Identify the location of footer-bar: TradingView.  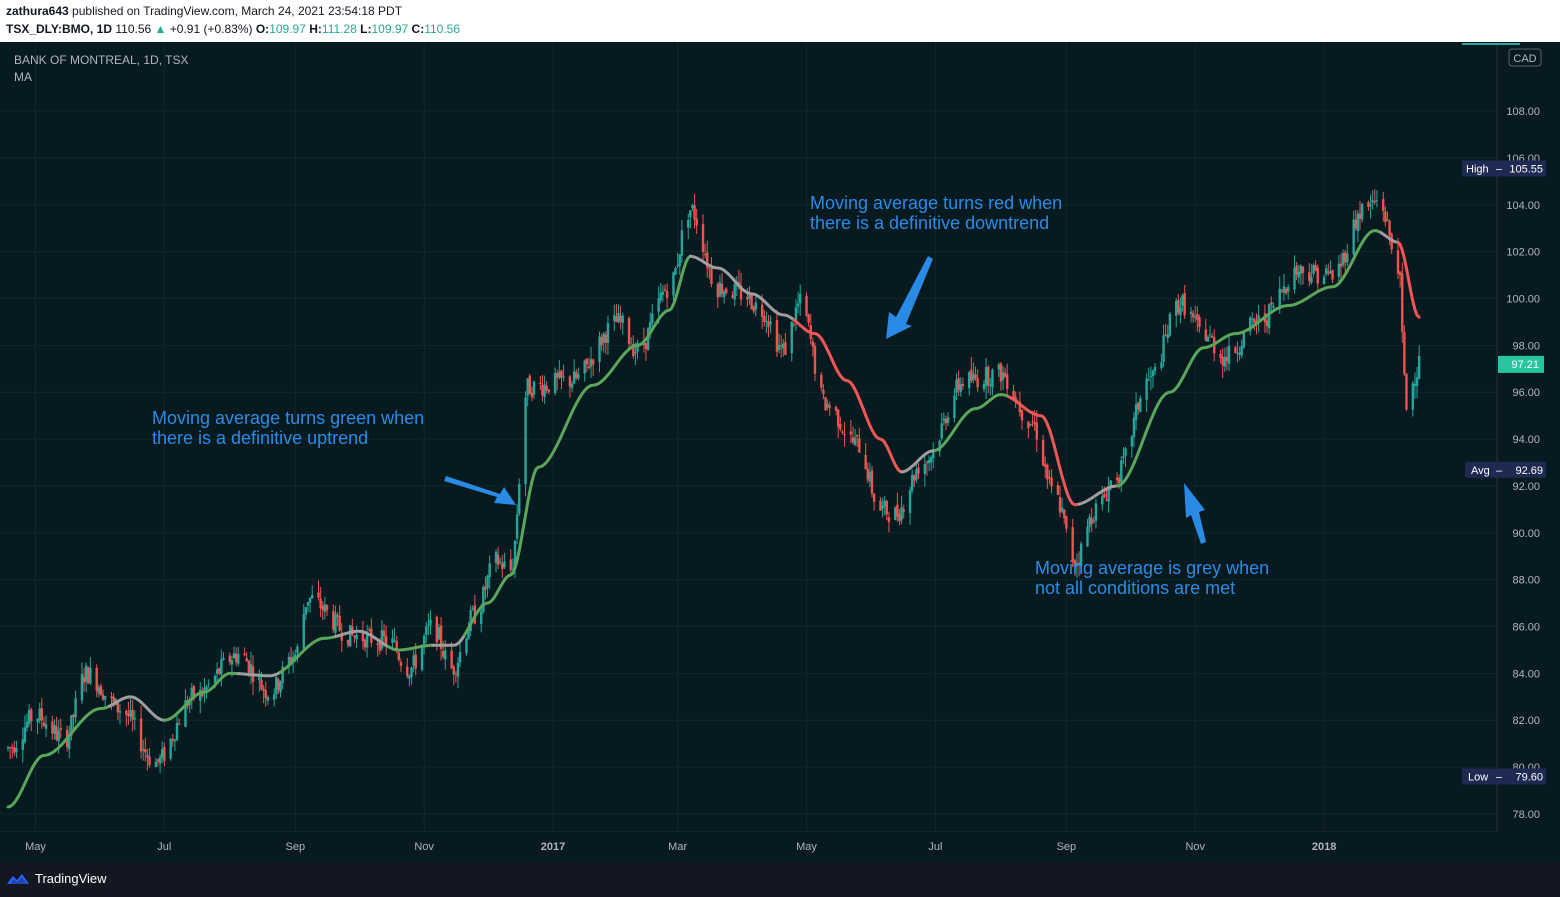
(780, 879).